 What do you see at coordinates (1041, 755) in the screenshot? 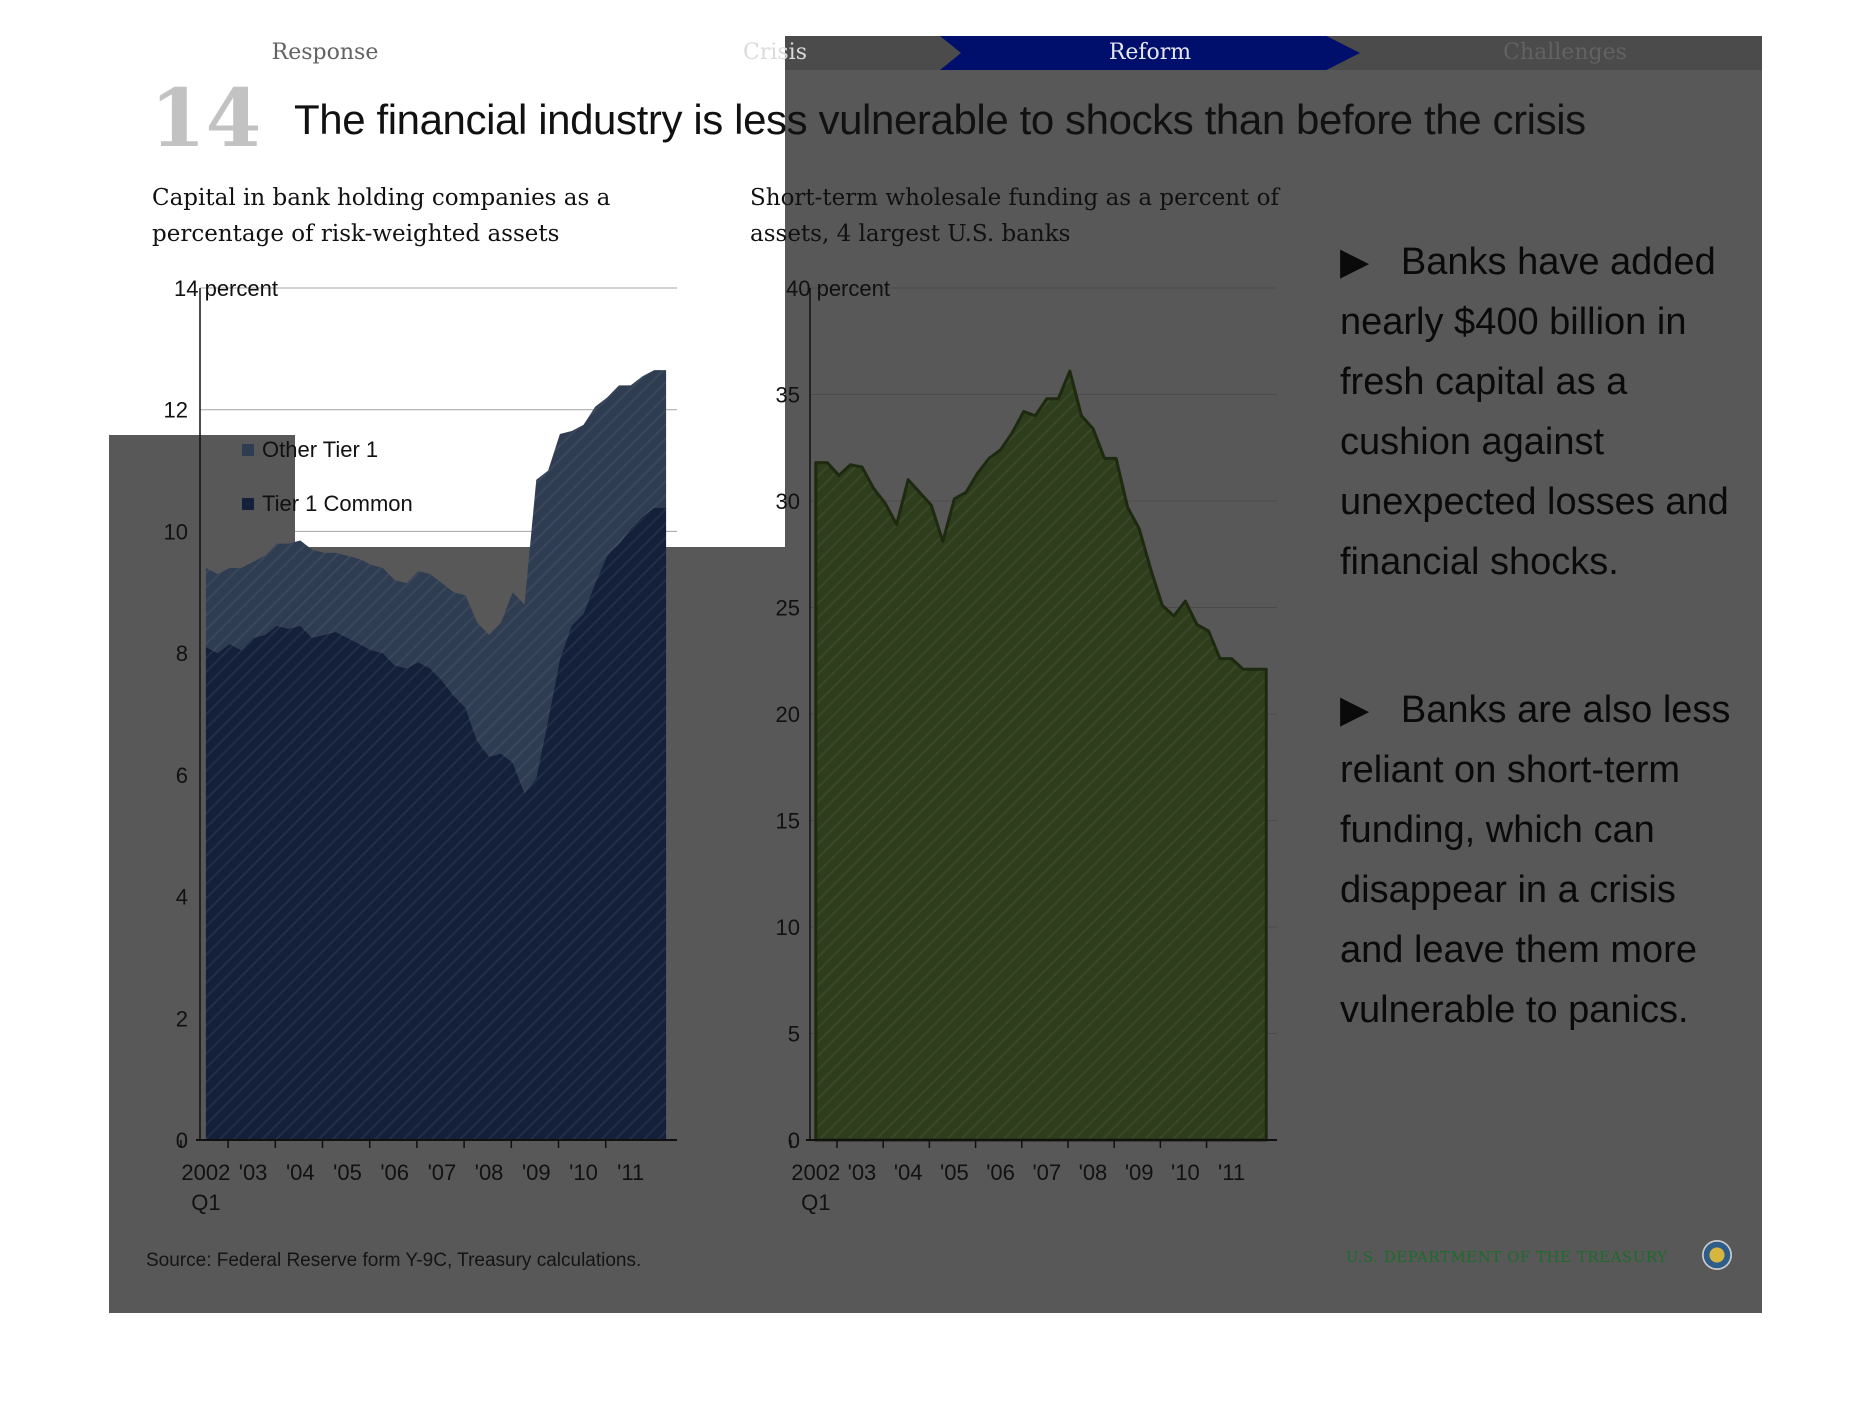
I see `area-series-wholesale-funding` at bounding box center [1041, 755].